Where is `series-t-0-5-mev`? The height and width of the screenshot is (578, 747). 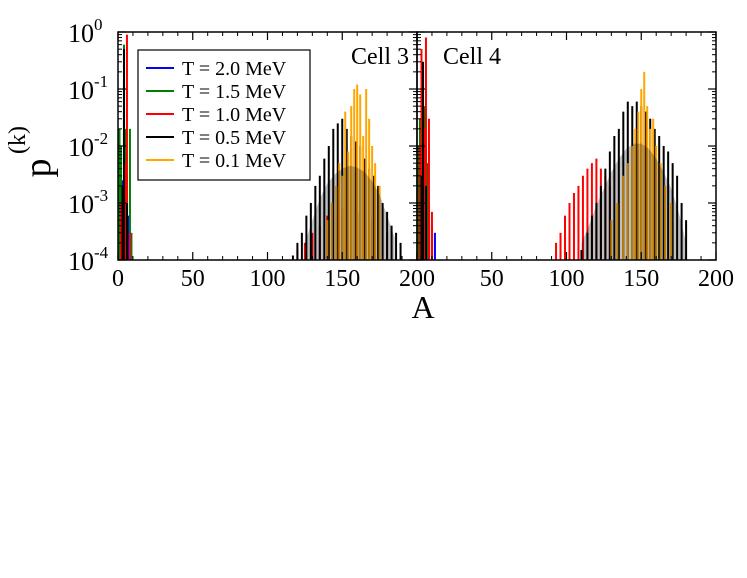 series-t-0-5-mev is located at coordinates (261, 154).